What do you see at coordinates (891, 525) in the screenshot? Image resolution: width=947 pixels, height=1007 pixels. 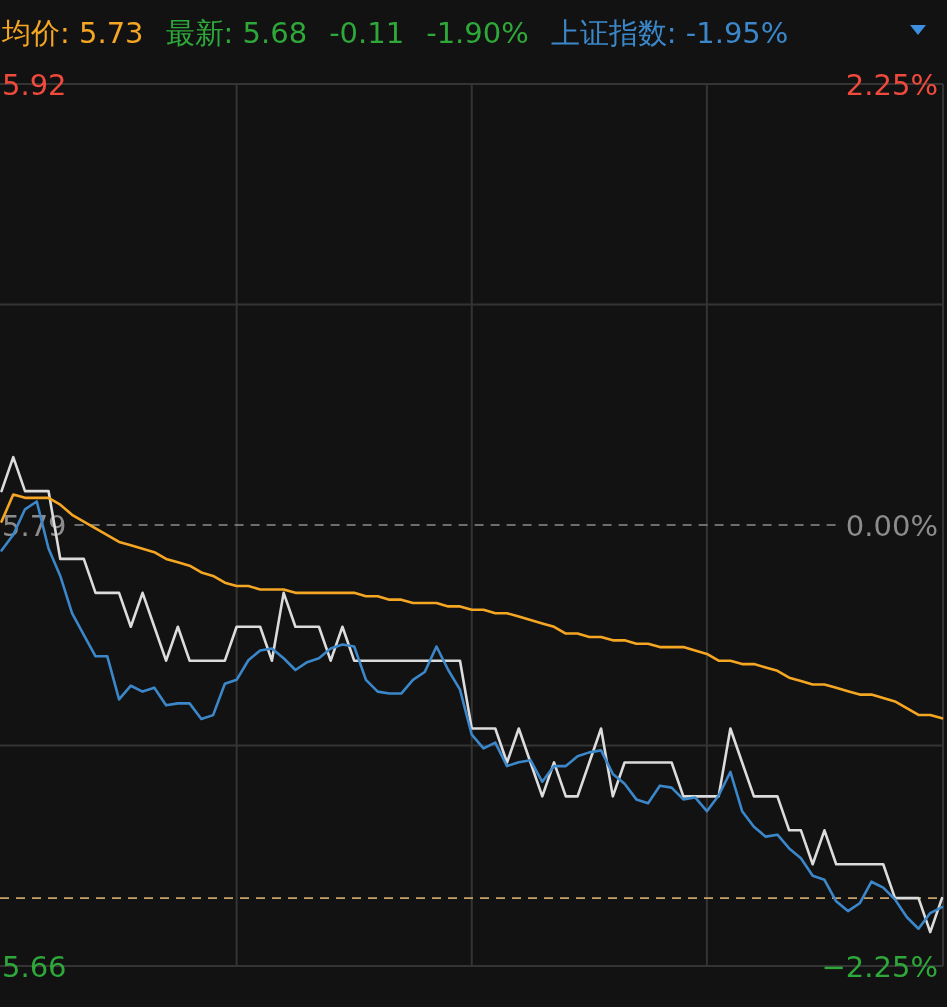 I see `y2-tick-label: 0.00%` at bounding box center [891, 525].